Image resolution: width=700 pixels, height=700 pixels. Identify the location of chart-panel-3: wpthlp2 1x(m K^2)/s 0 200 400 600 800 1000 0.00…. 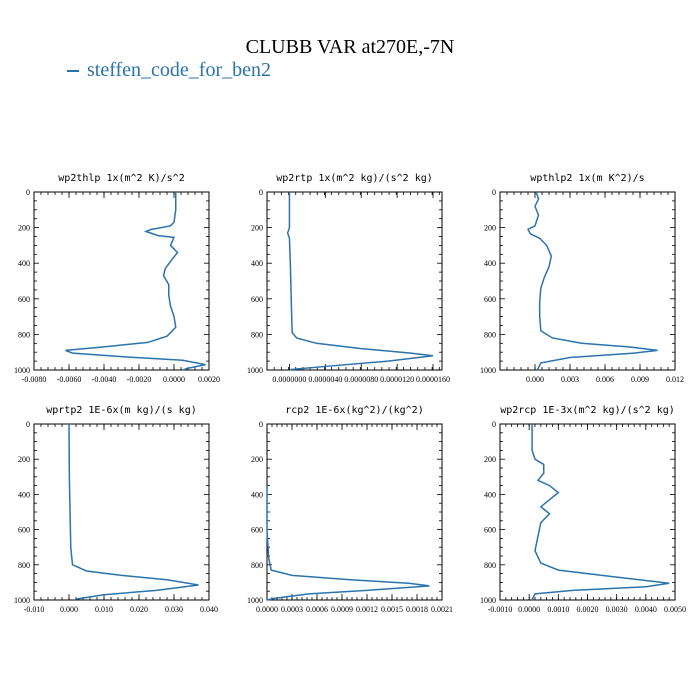
(582, 278).